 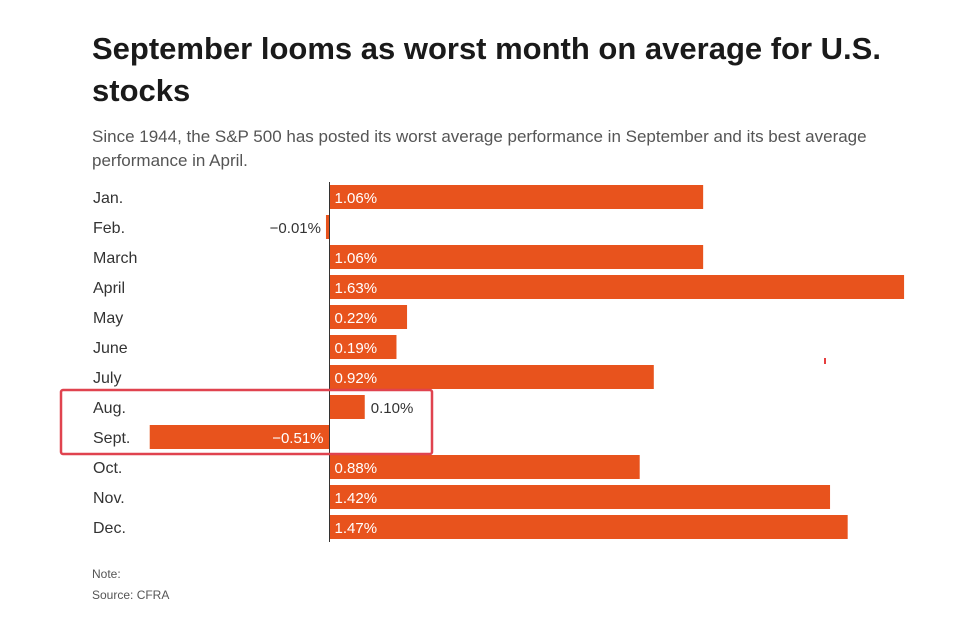 What do you see at coordinates (392, 408) in the screenshot?
I see `value-label: 0.10%` at bounding box center [392, 408].